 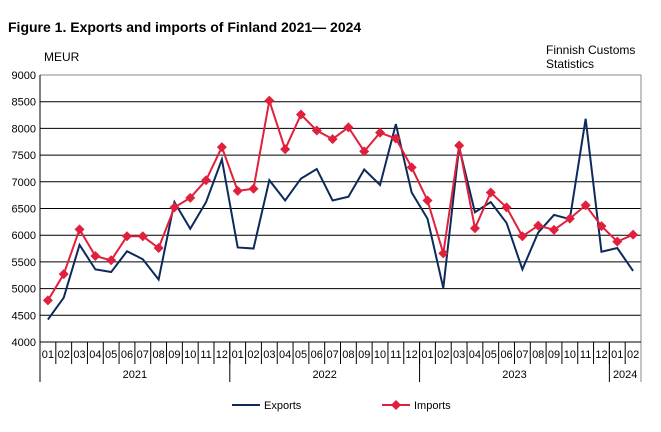 I want to click on legend-label: Imports, so click(x=432, y=406).